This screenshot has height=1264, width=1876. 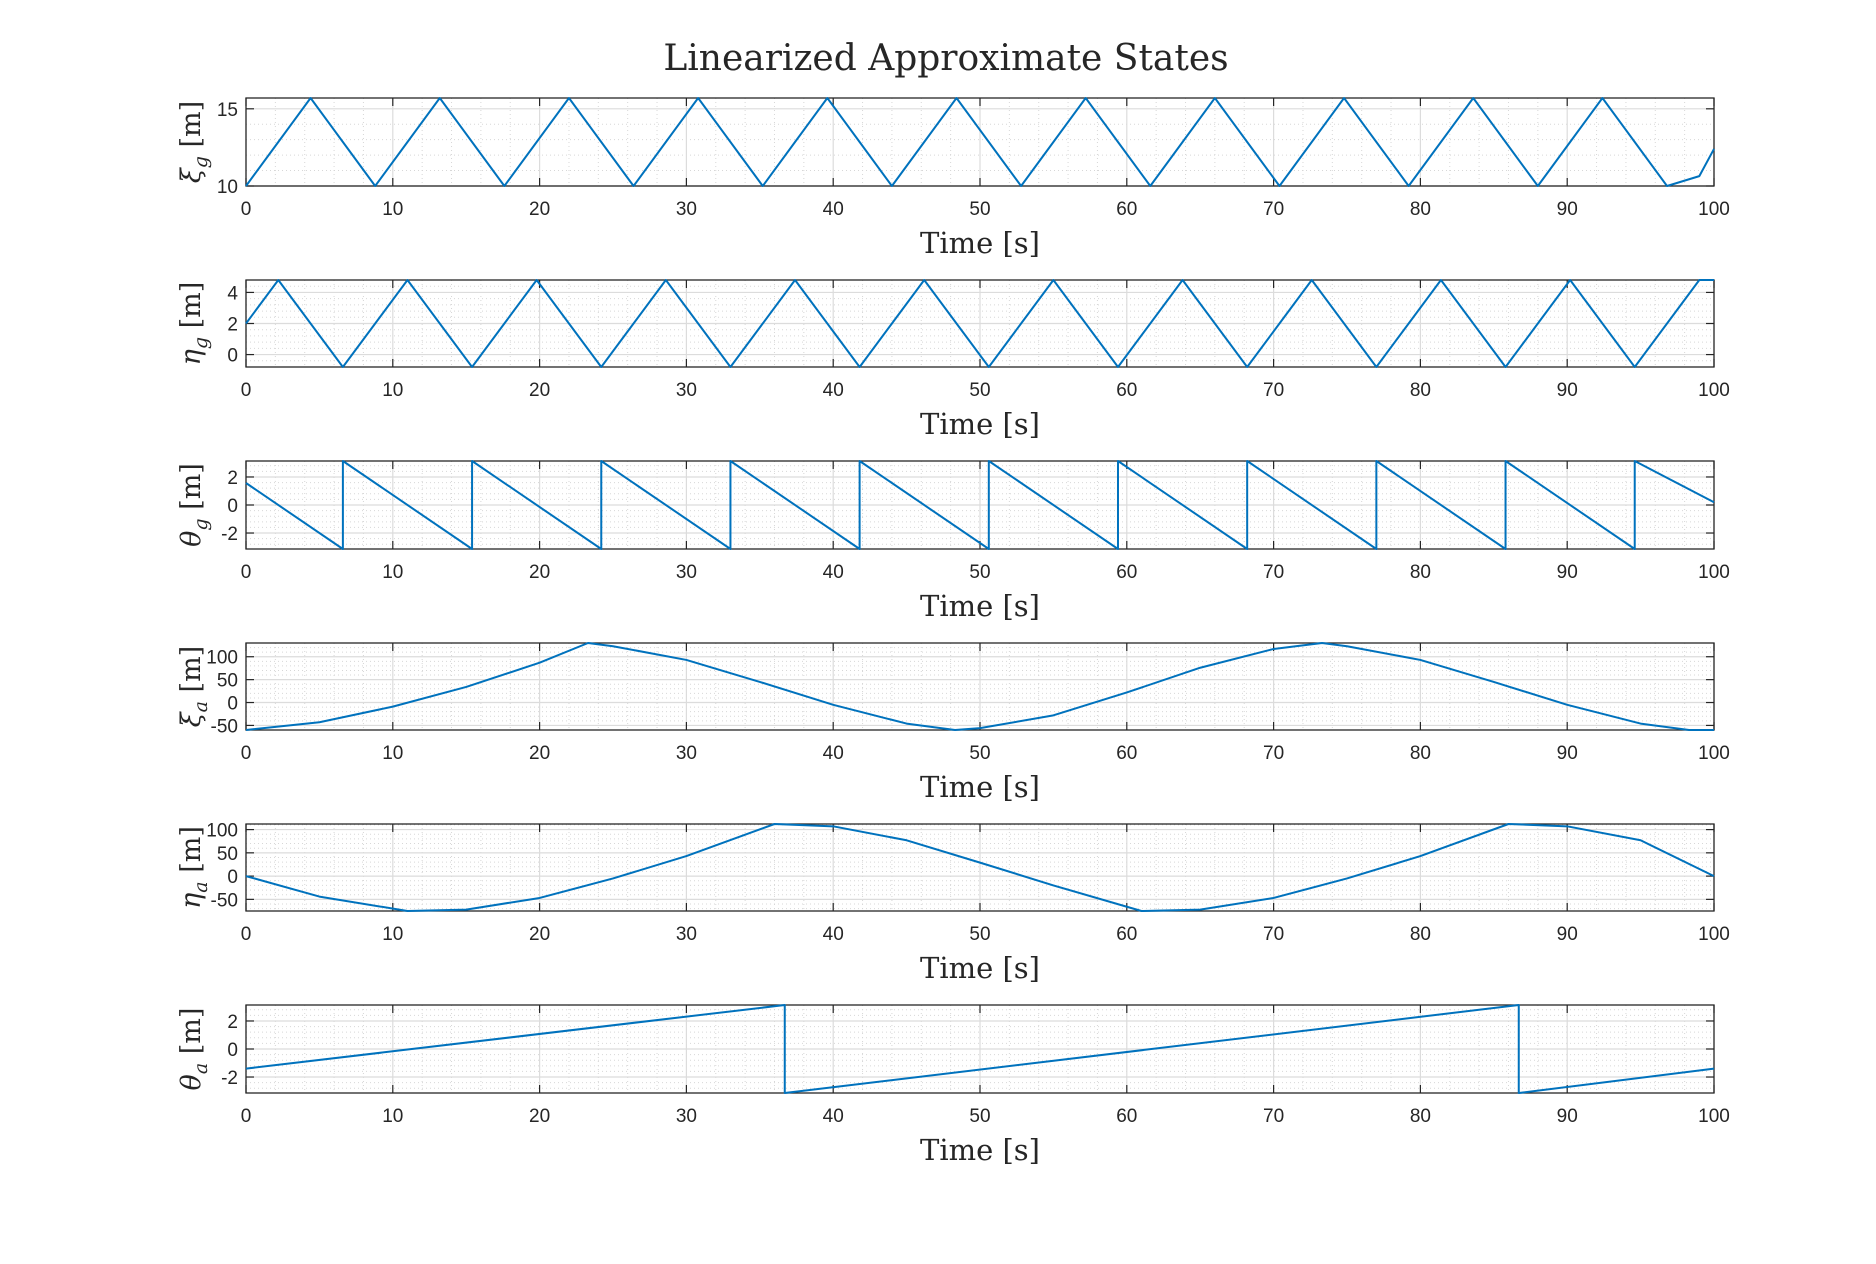 What do you see at coordinates (194, 1049) in the screenshot?
I see `y-axis-label: θa [m]` at bounding box center [194, 1049].